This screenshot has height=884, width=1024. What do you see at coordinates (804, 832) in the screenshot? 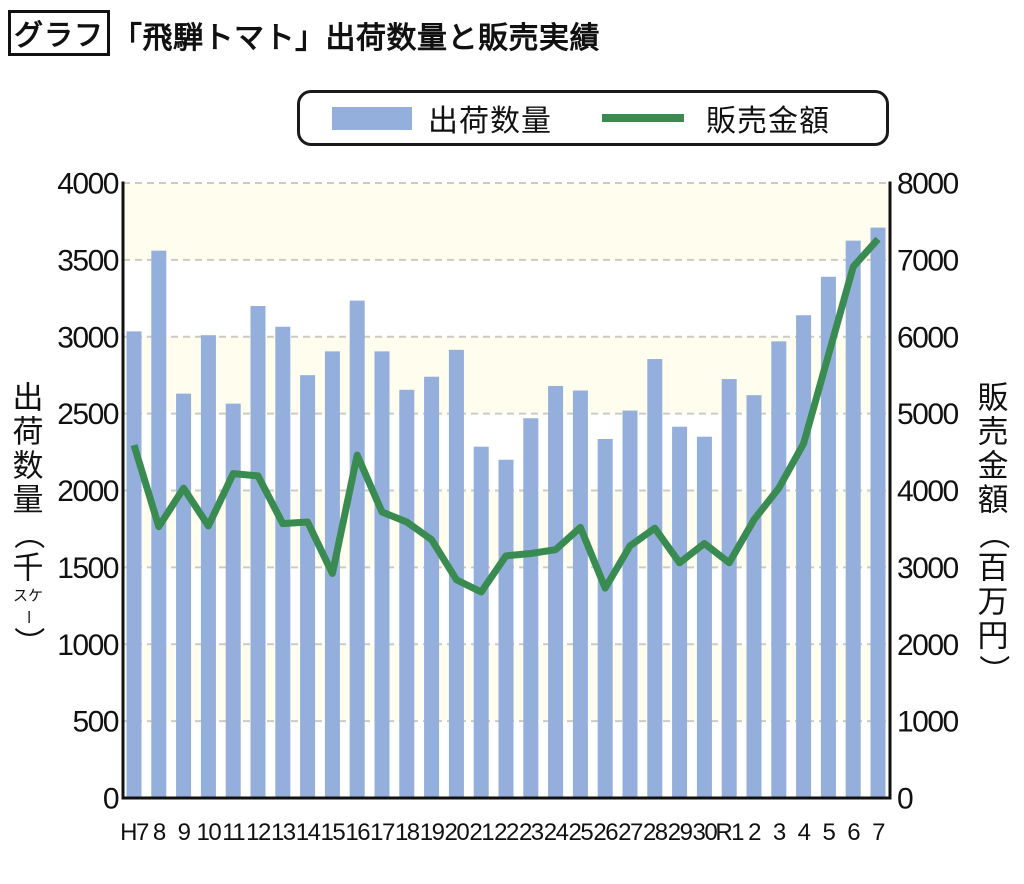
I see `x-label-4: 4` at bounding box center [804, 832].